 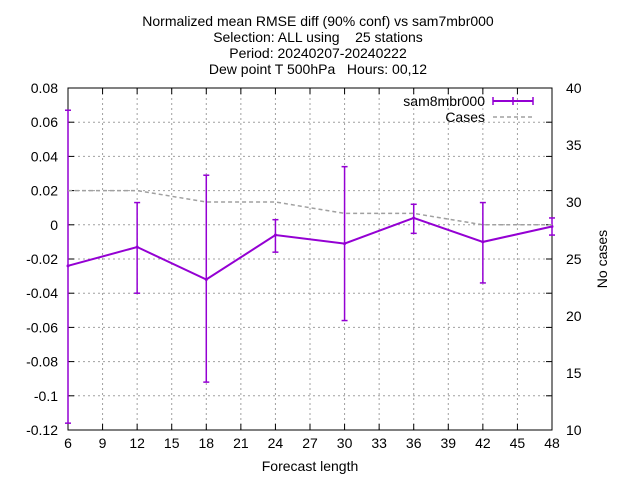 What do you see at coordinates (574, 430) in the screenshot?
I see `y2-tick-label: 10` at bounding box center [574, 430].